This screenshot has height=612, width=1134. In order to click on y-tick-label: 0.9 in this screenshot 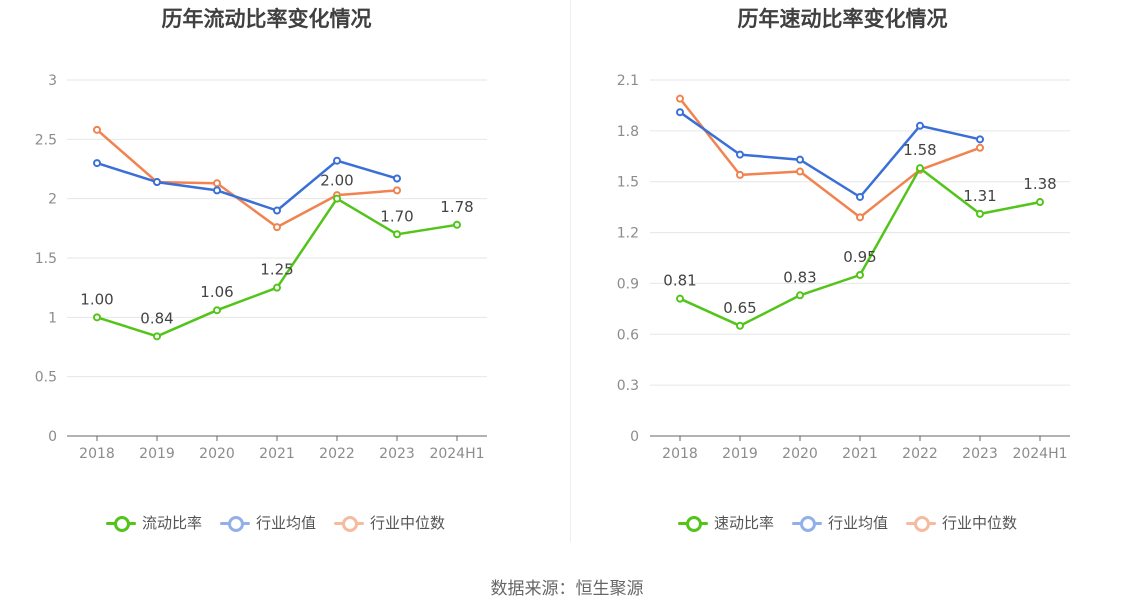, I will do `click(628, 284)`.